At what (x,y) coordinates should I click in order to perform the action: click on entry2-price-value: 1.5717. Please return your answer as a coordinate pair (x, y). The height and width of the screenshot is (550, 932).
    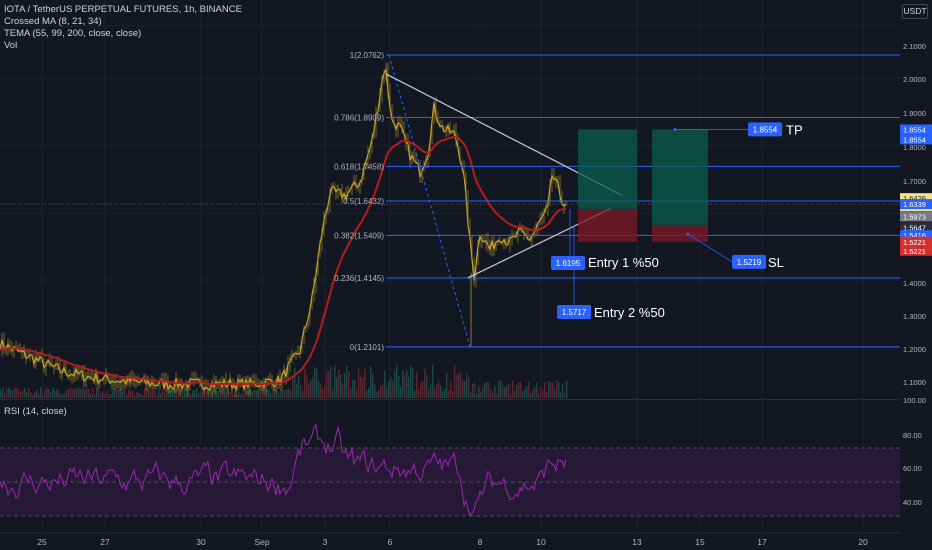
    Looking at the image, I should click on (574, 312).